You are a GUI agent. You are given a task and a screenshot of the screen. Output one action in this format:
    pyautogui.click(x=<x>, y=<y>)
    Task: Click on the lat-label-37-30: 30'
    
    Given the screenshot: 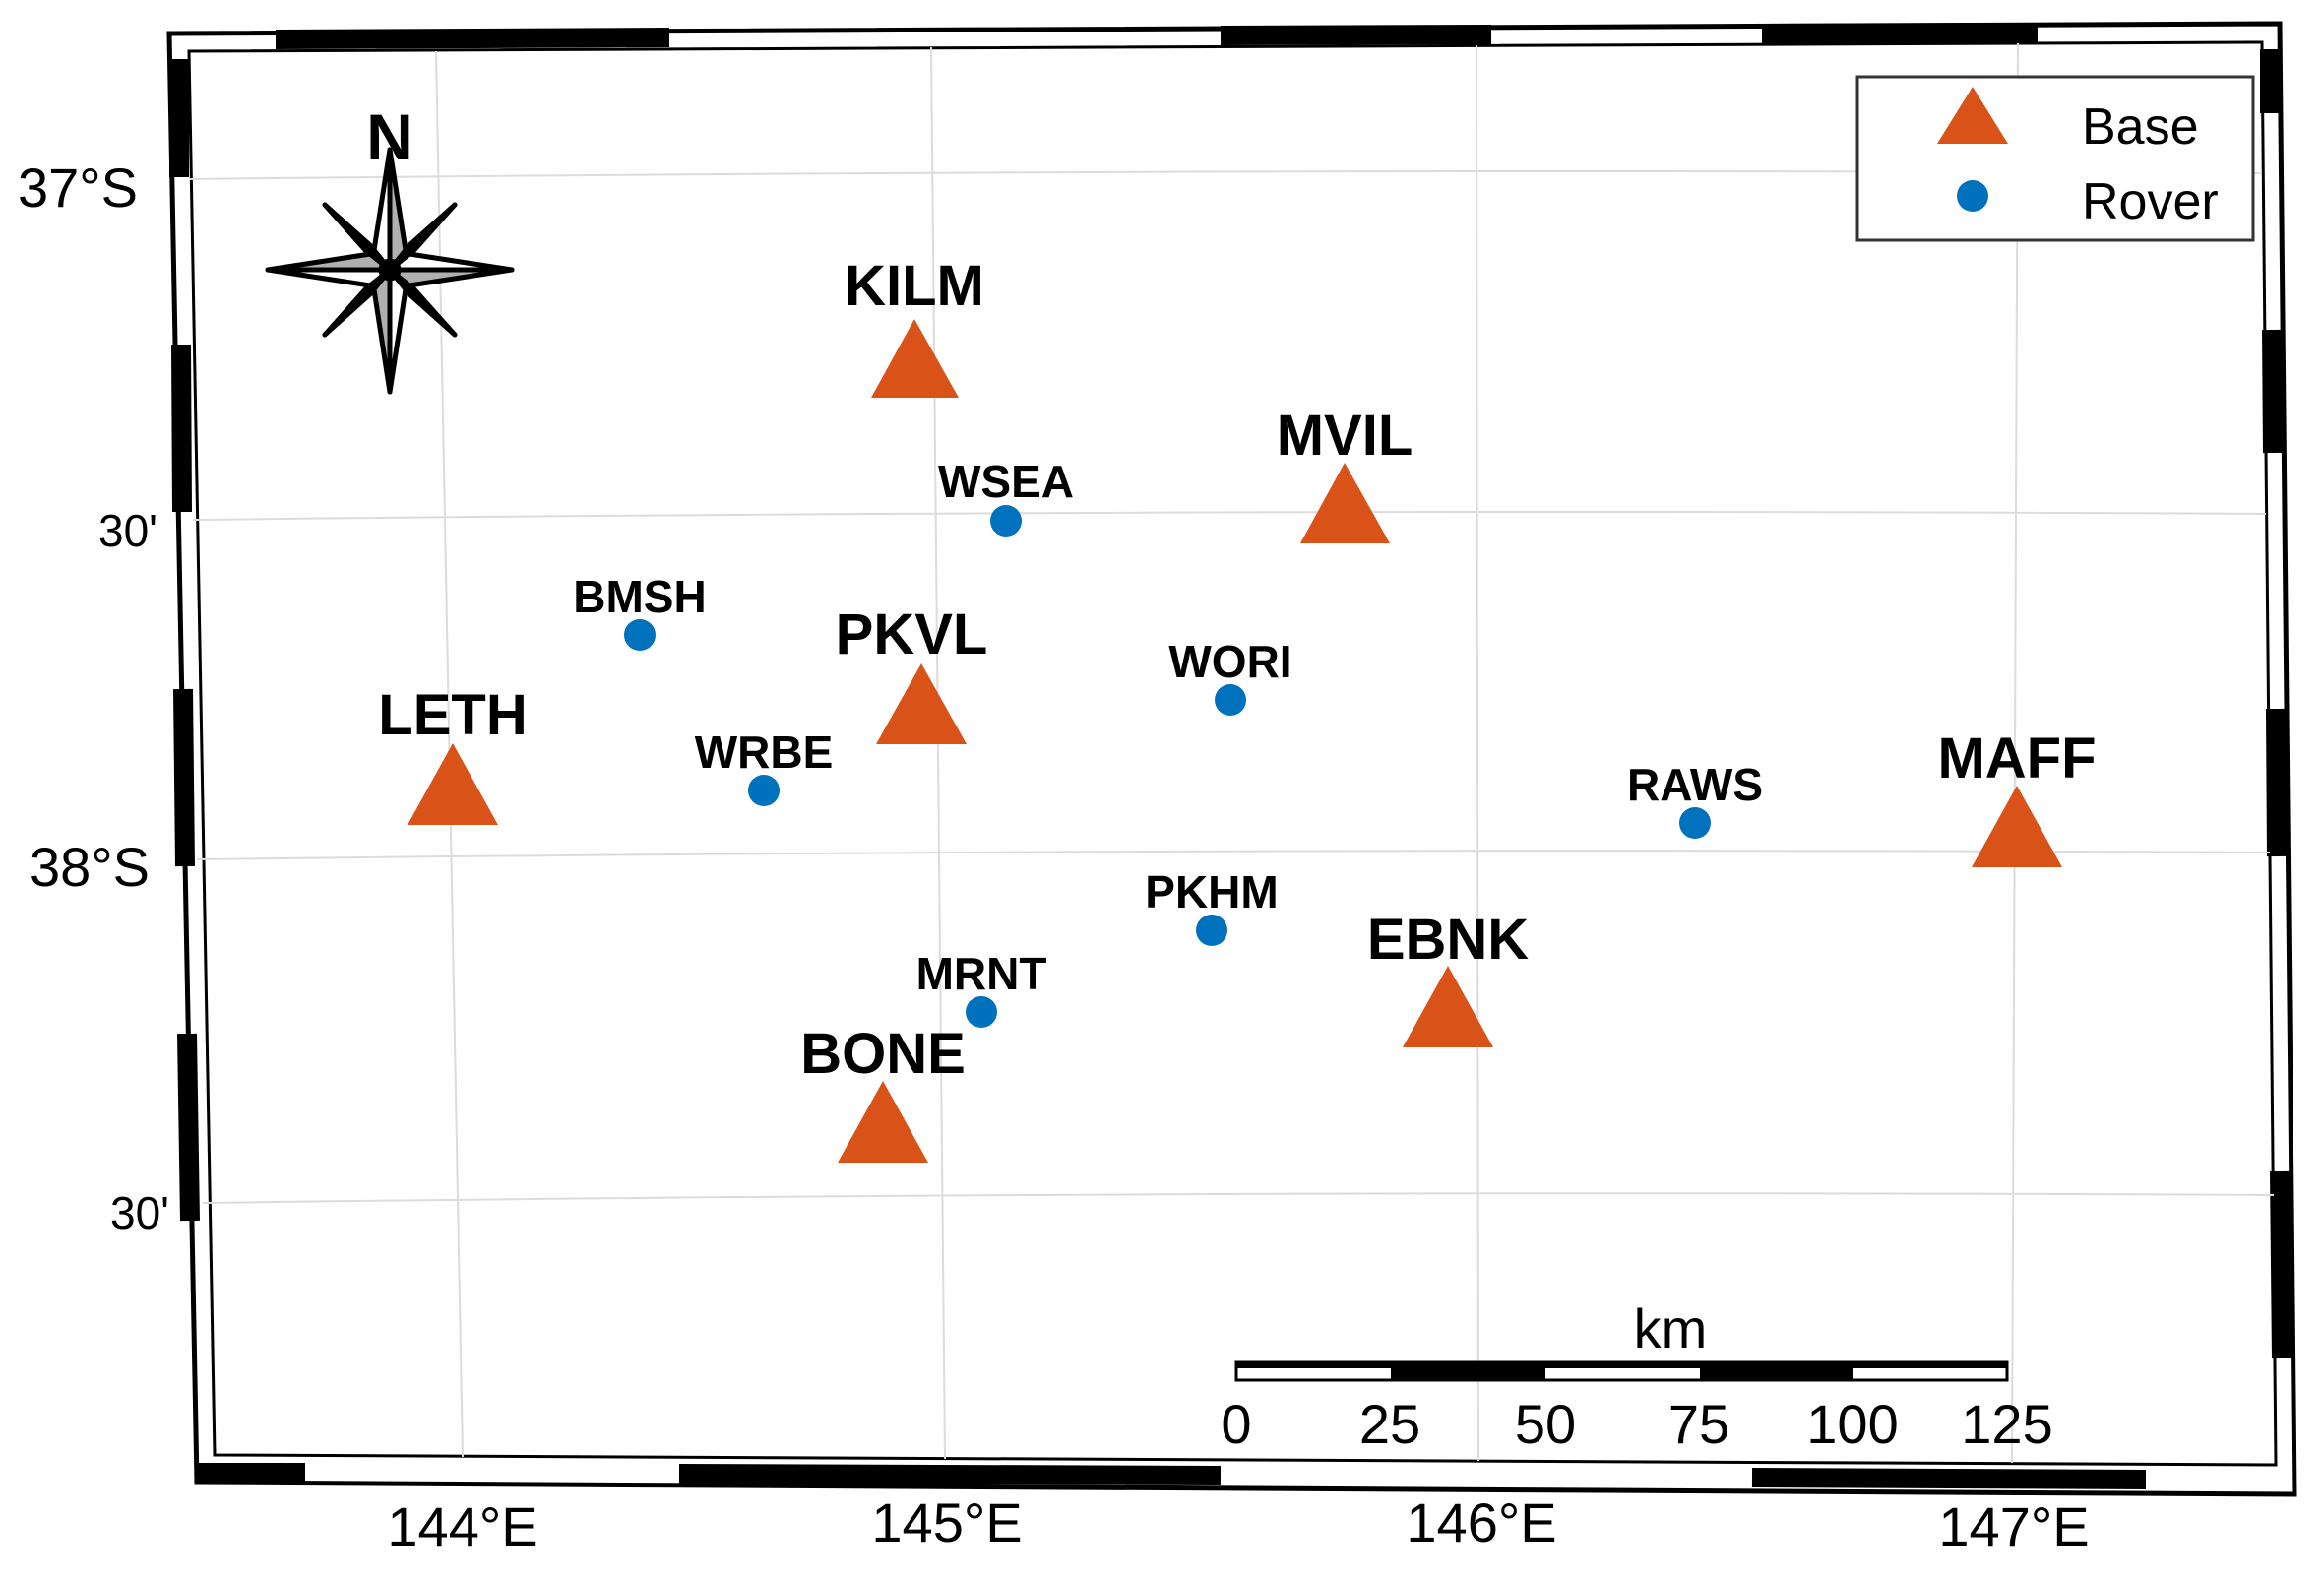 What is the action you would take?
    pyautogui.click(x=127, y=531)
    